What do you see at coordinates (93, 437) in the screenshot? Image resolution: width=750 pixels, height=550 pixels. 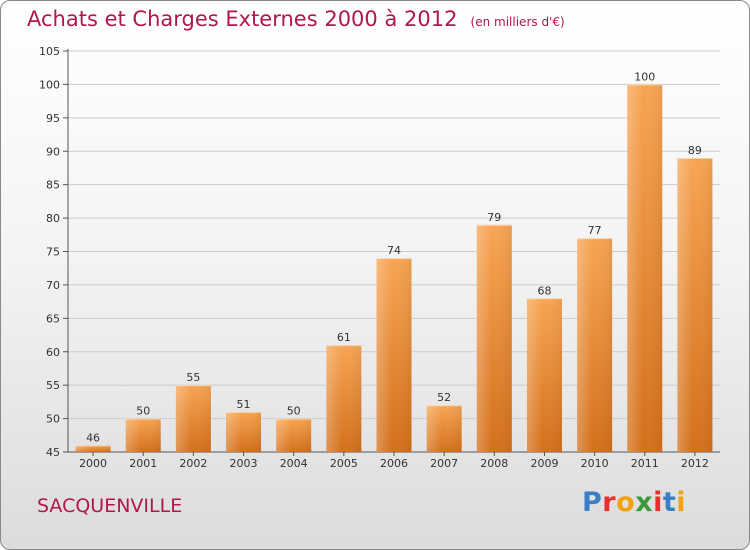 I see `data-label: 46` at bounding box center [93, 437].